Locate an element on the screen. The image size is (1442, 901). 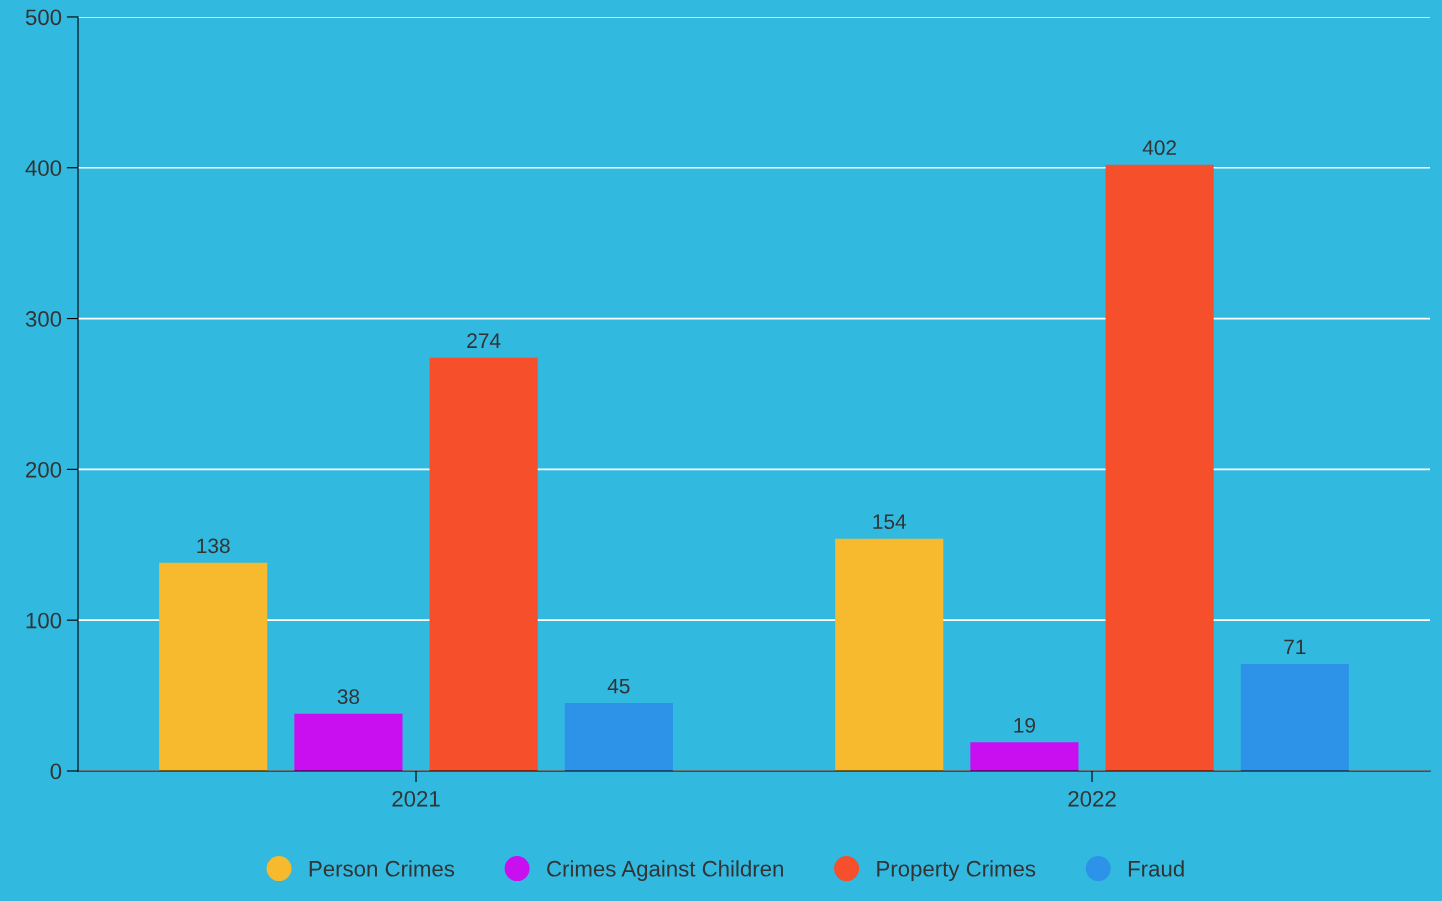
data-label: 38 is located at coordinates (348, 696).